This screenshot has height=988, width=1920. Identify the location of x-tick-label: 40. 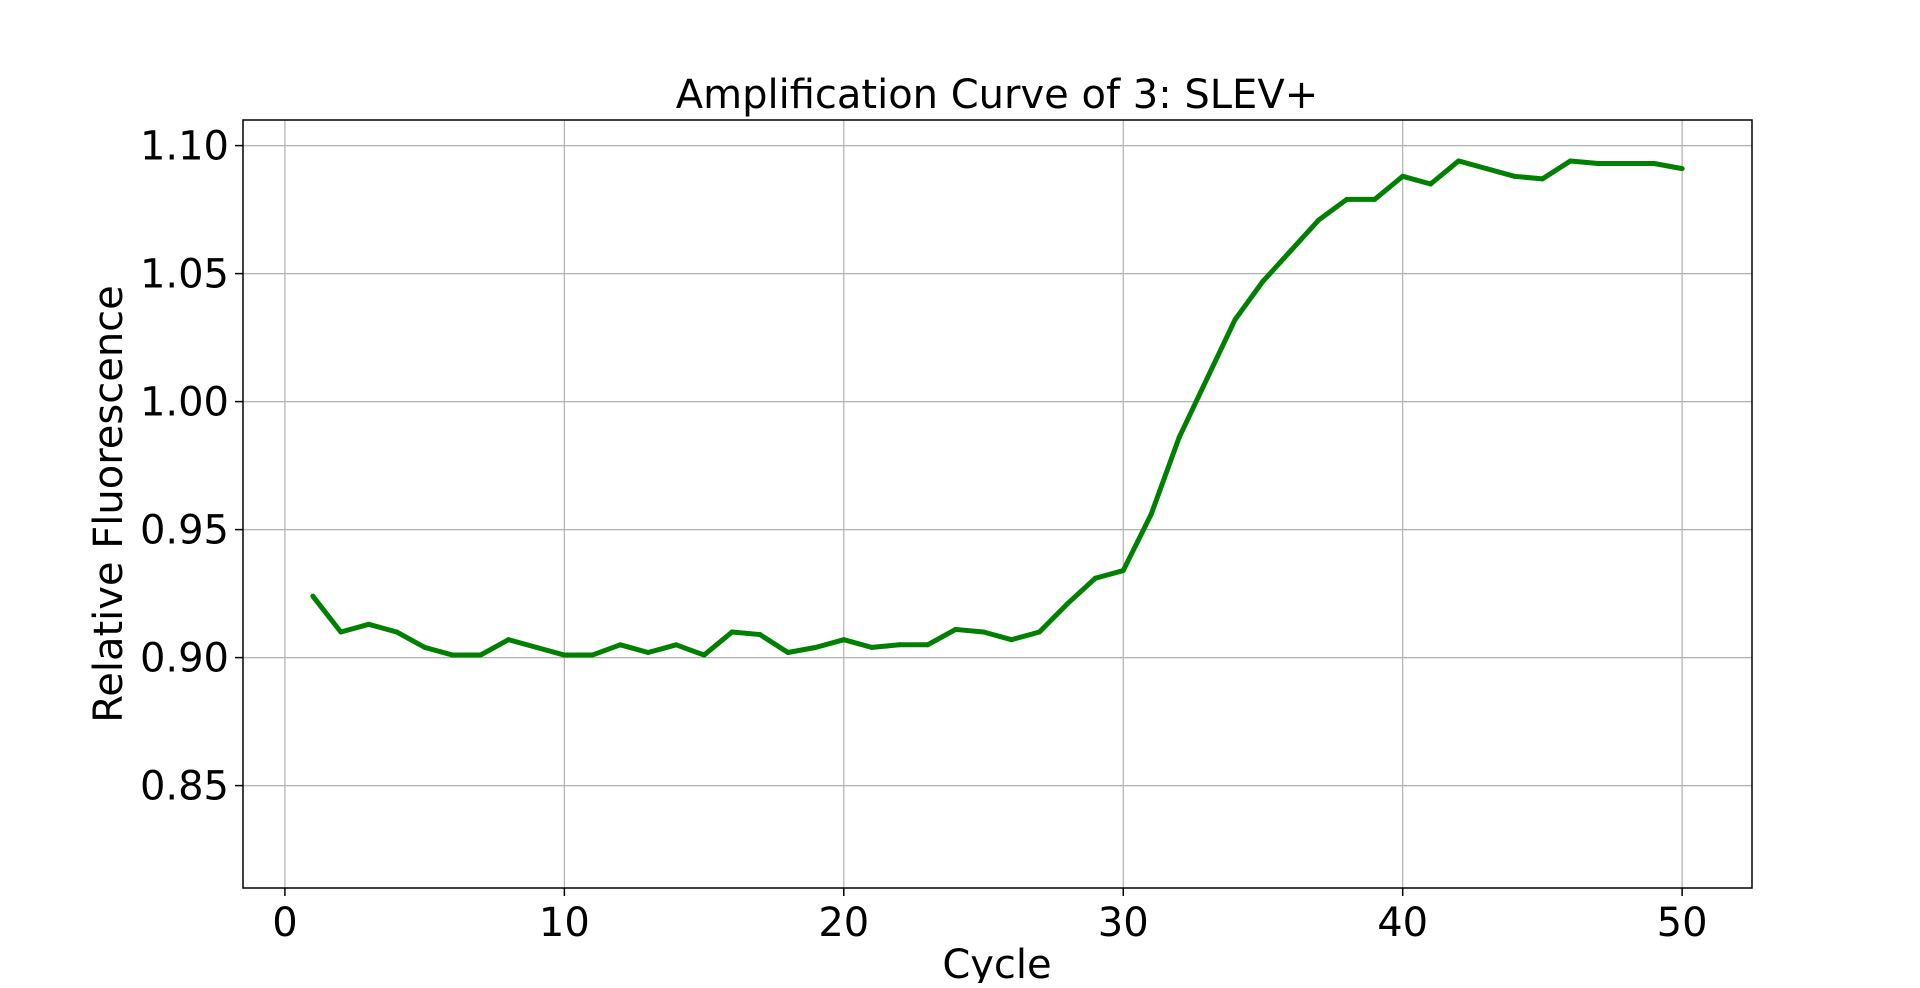
(1402, 923).